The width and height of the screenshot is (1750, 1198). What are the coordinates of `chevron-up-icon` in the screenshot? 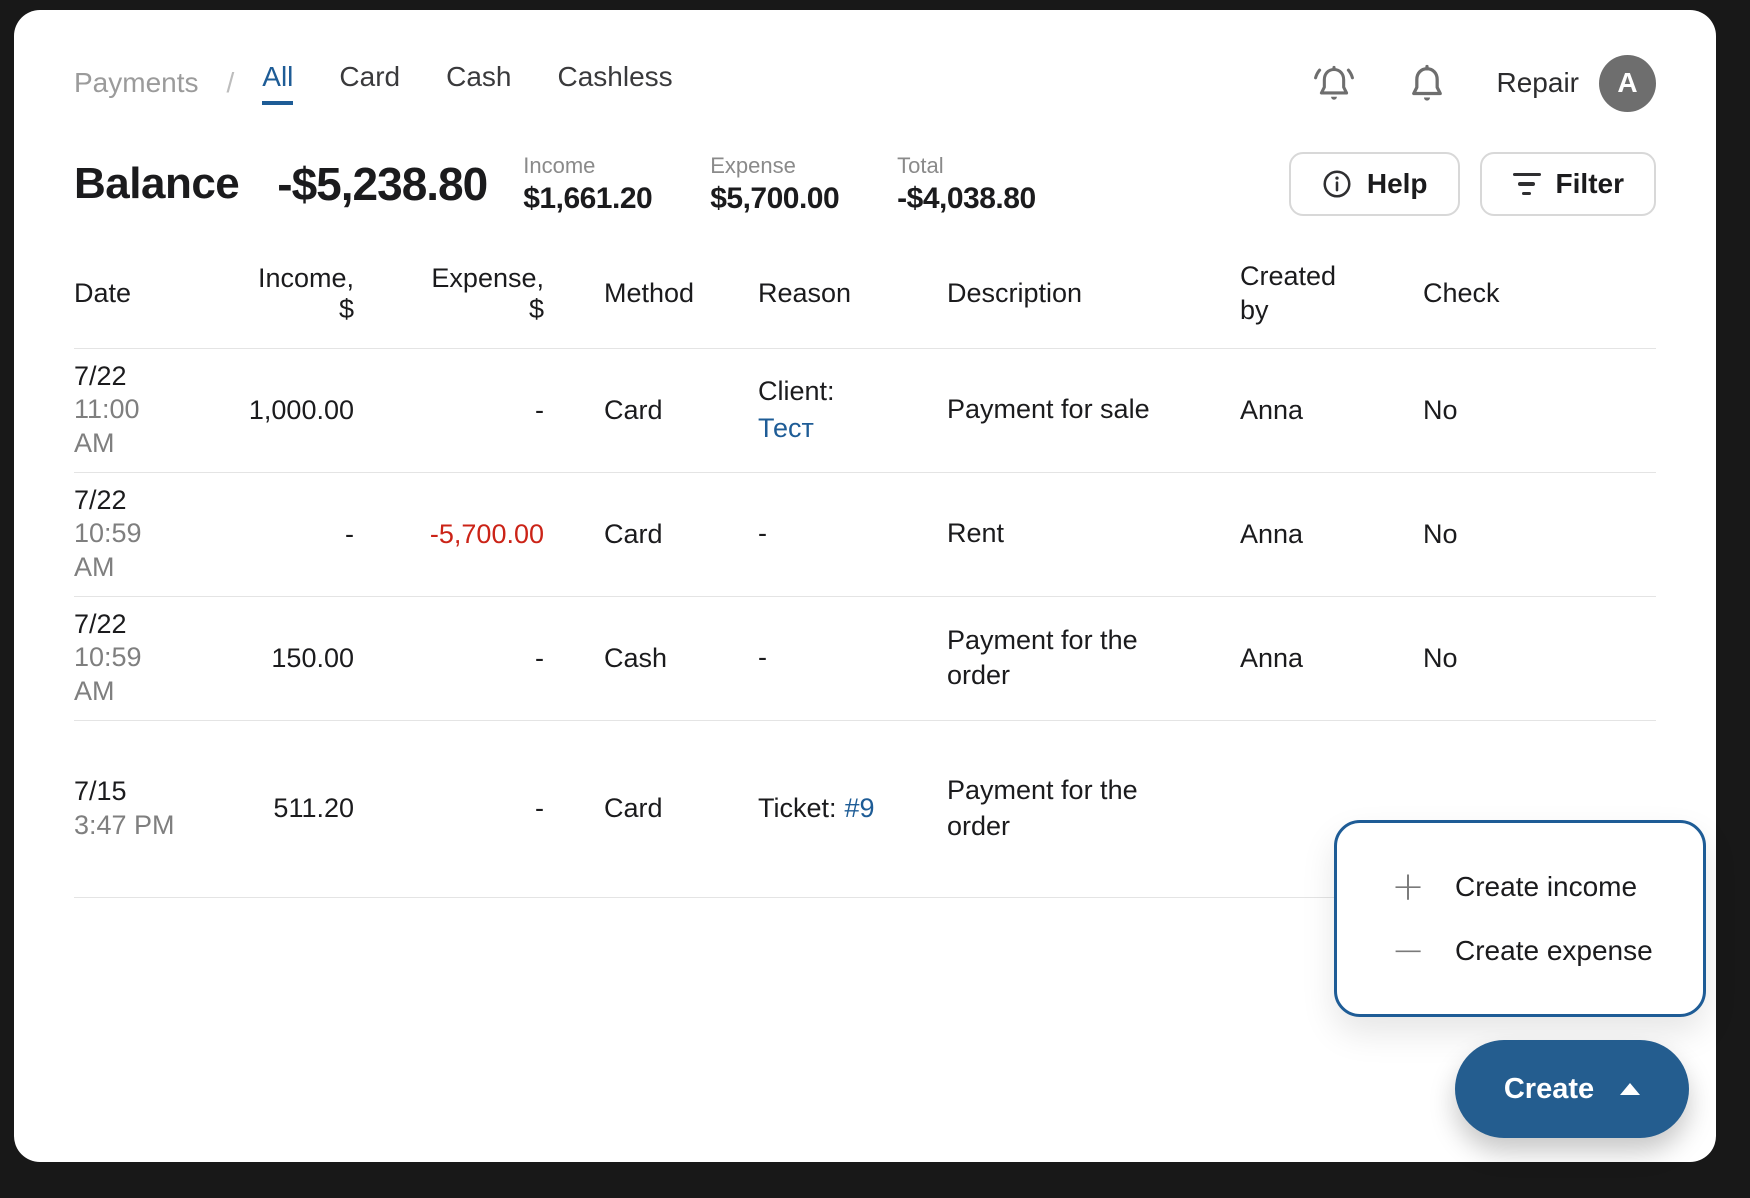 It's located at (1630, 1089).